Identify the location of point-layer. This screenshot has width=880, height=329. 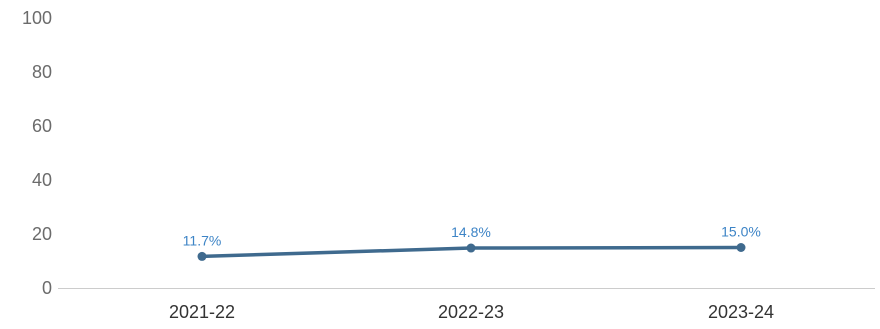
(471, 252).